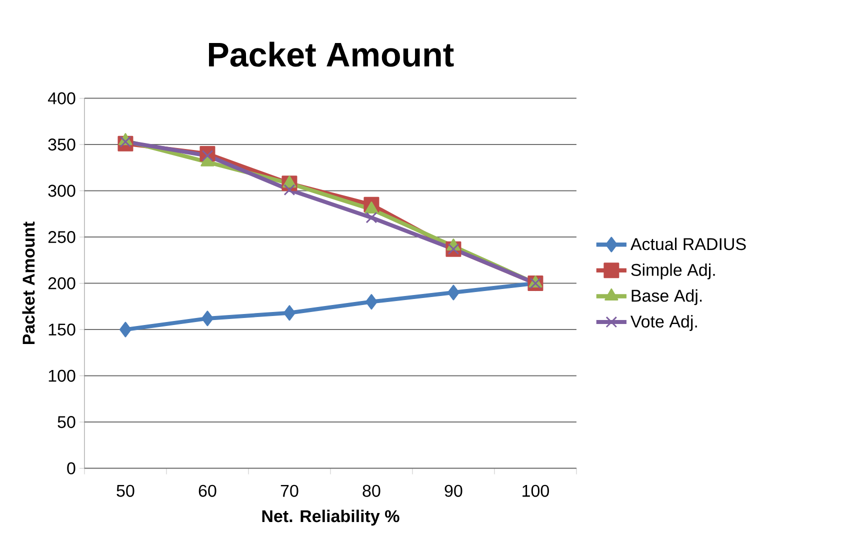 The image size is (852, 546). What do you see at coordinates (62, 190) in the screenshot?
I see `y-tick-label: 300` at bounding box center [62, 190].